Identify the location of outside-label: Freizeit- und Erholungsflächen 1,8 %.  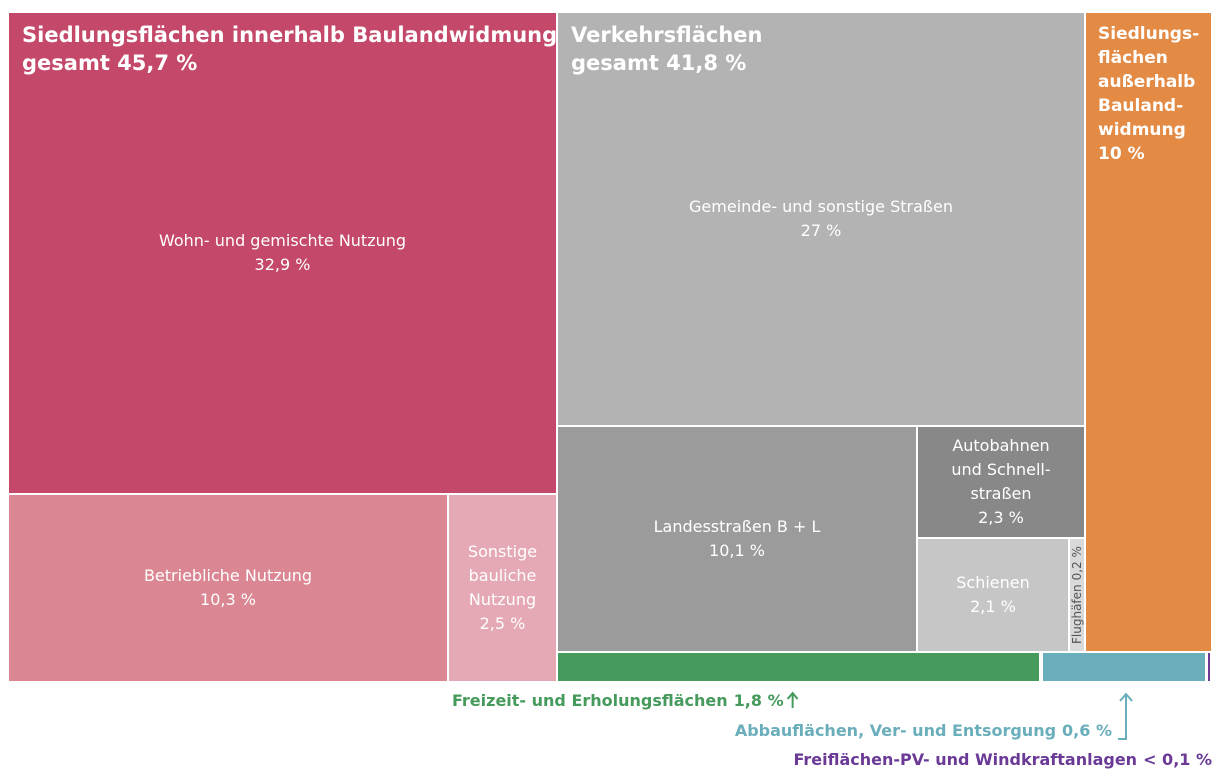
(618, 700).